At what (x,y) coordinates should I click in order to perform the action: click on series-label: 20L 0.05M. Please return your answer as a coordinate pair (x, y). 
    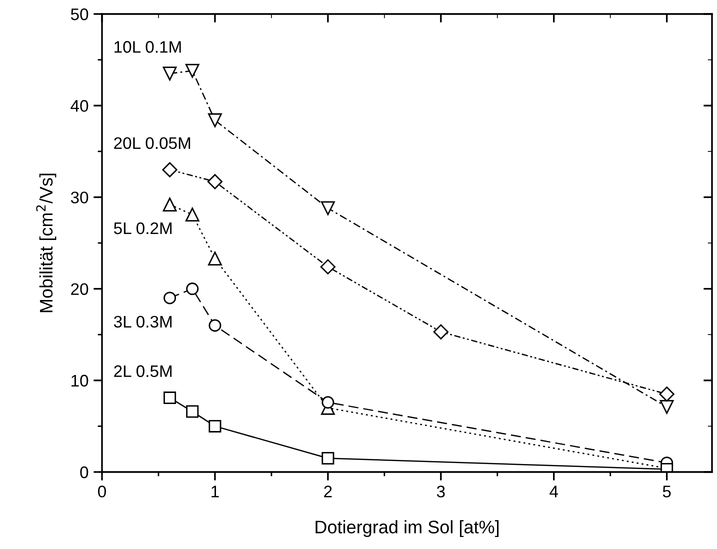
    Looking at the image, I should click on (152, 143).